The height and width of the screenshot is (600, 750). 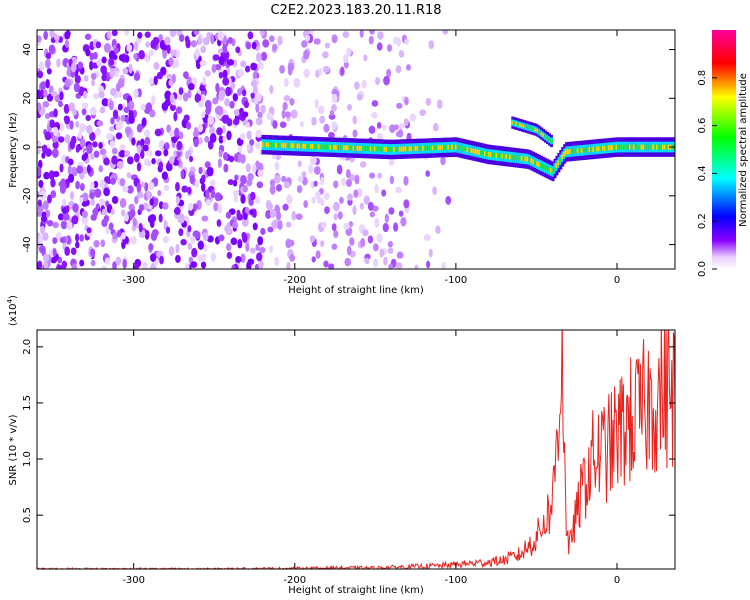 I want to click on x-tick-label: -100, so click(x=456, y=280).